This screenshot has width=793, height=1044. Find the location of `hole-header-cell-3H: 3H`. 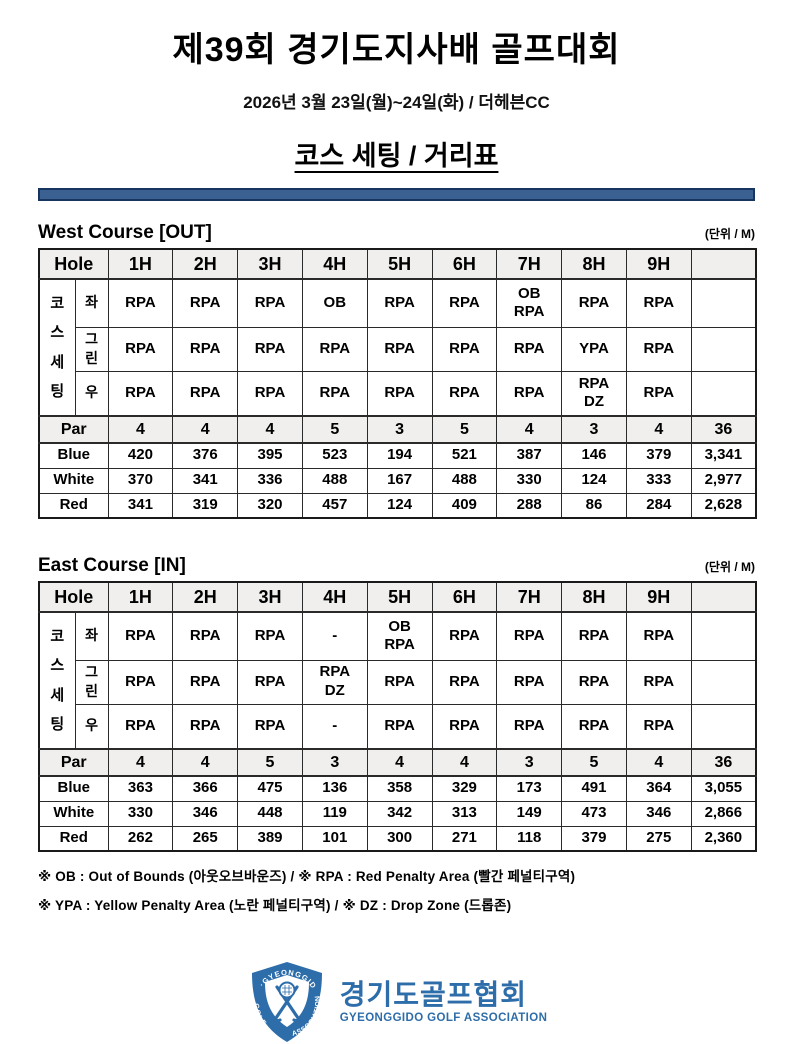

hole-header-cell-3H: 3H is located at coordinates (270, 264).